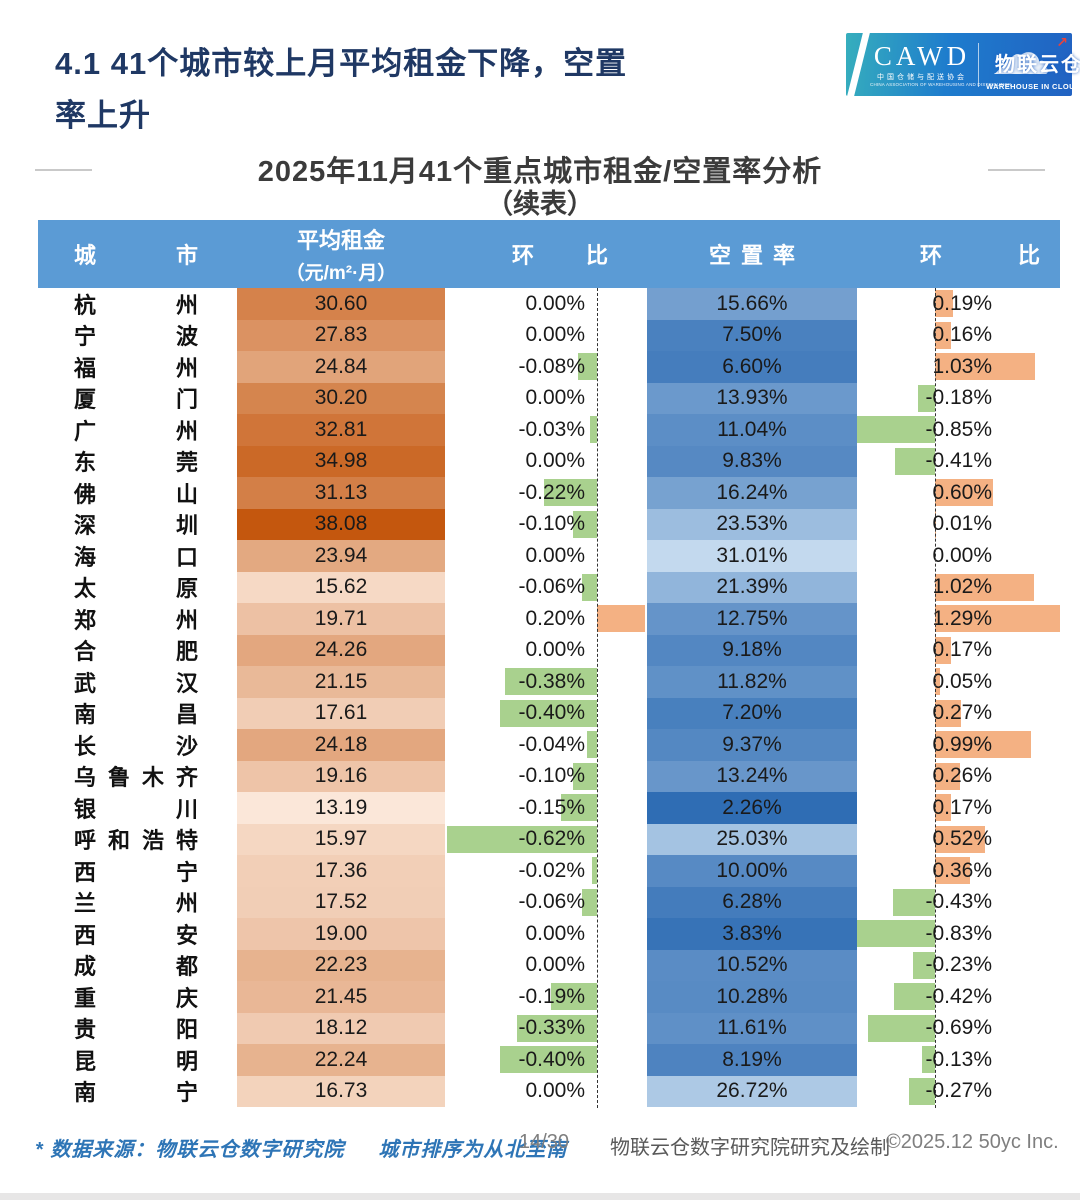 The width and height of the screenshot is (1080, 1200). I want to click on city-name: 昆明, so click(136, 1061).